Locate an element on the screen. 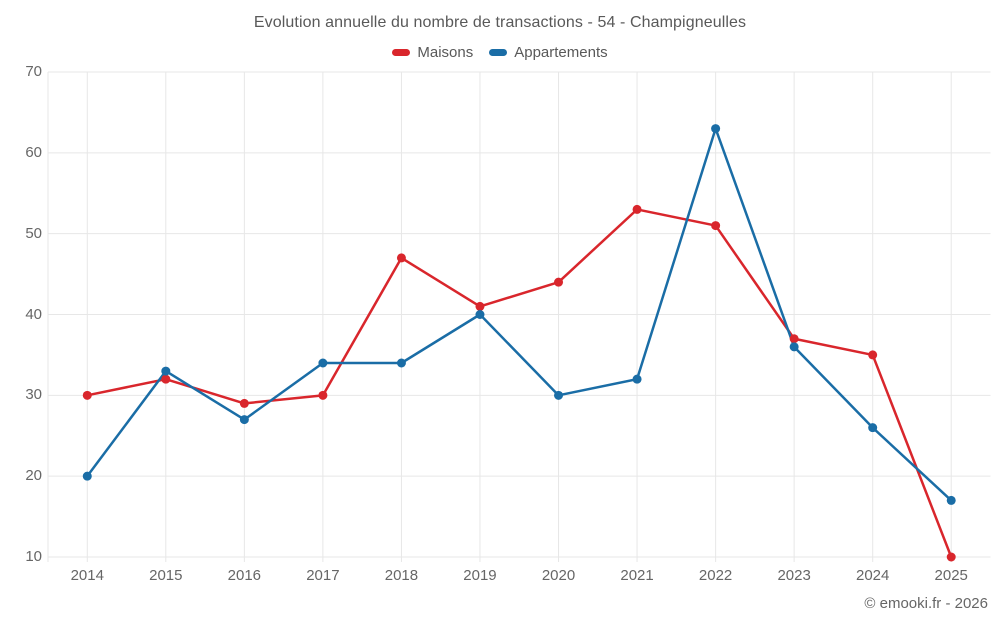  data-point-appartements-2020 is located at coordinates (559, 395).